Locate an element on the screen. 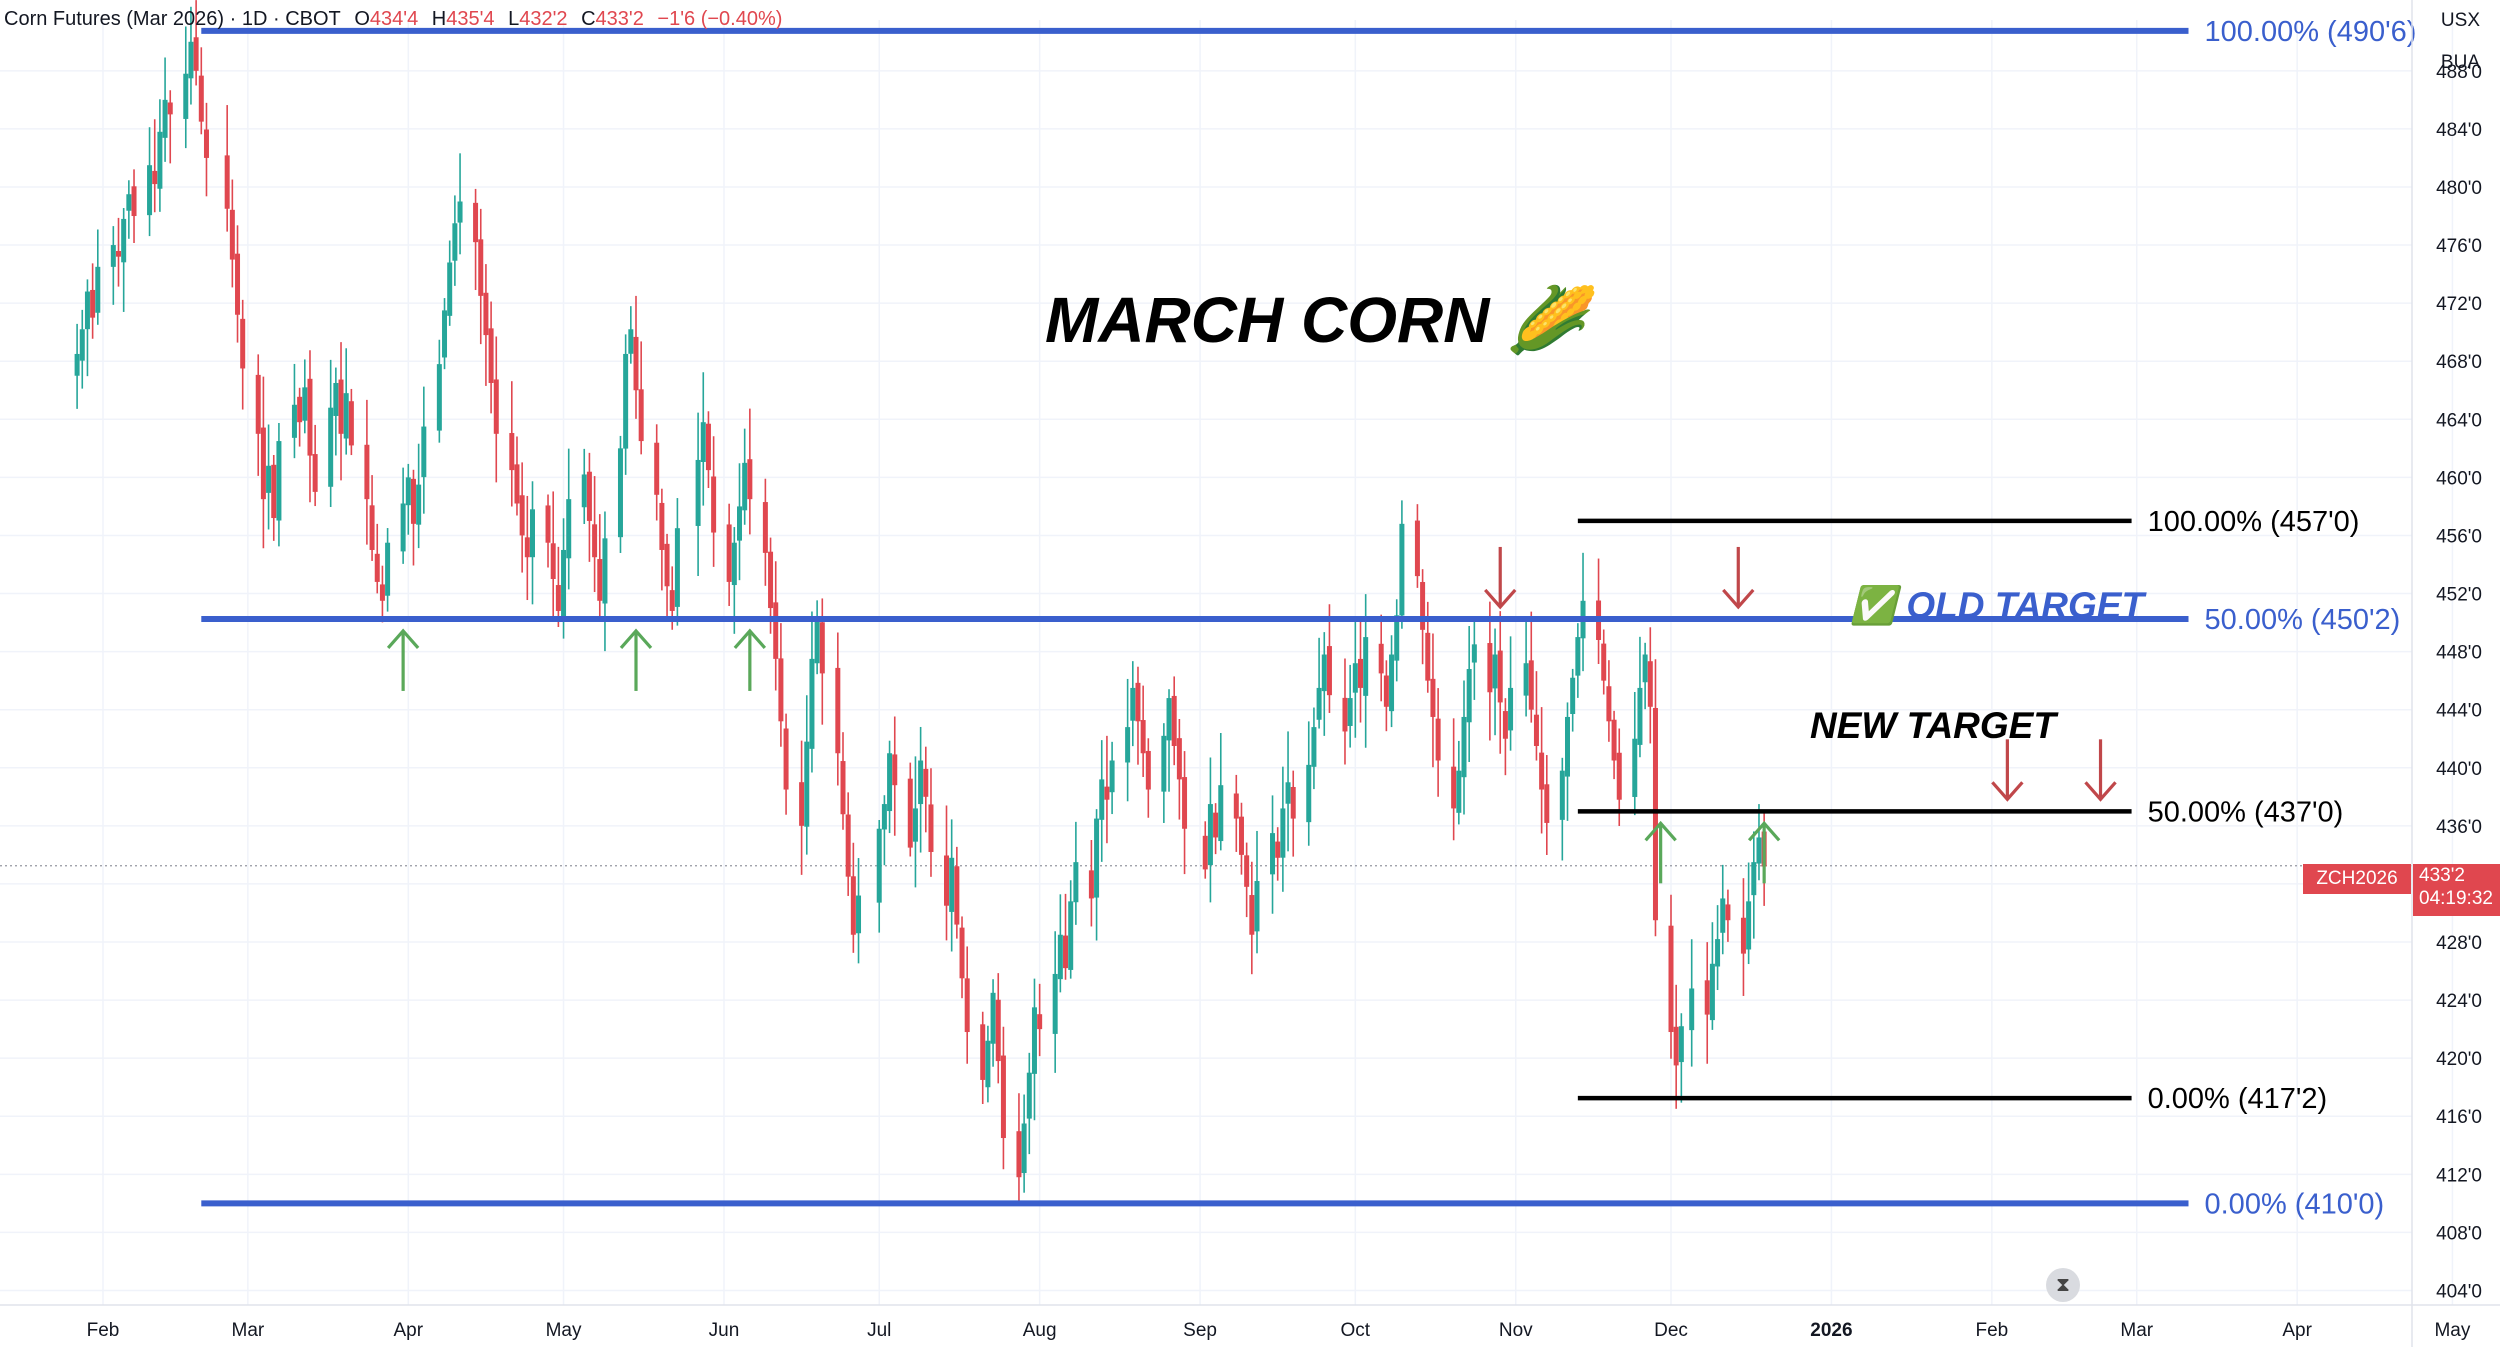 The image size is (2500, 1347). fib-level-label: 0.00% (417'2) is located at coordinates (2238, 1099).